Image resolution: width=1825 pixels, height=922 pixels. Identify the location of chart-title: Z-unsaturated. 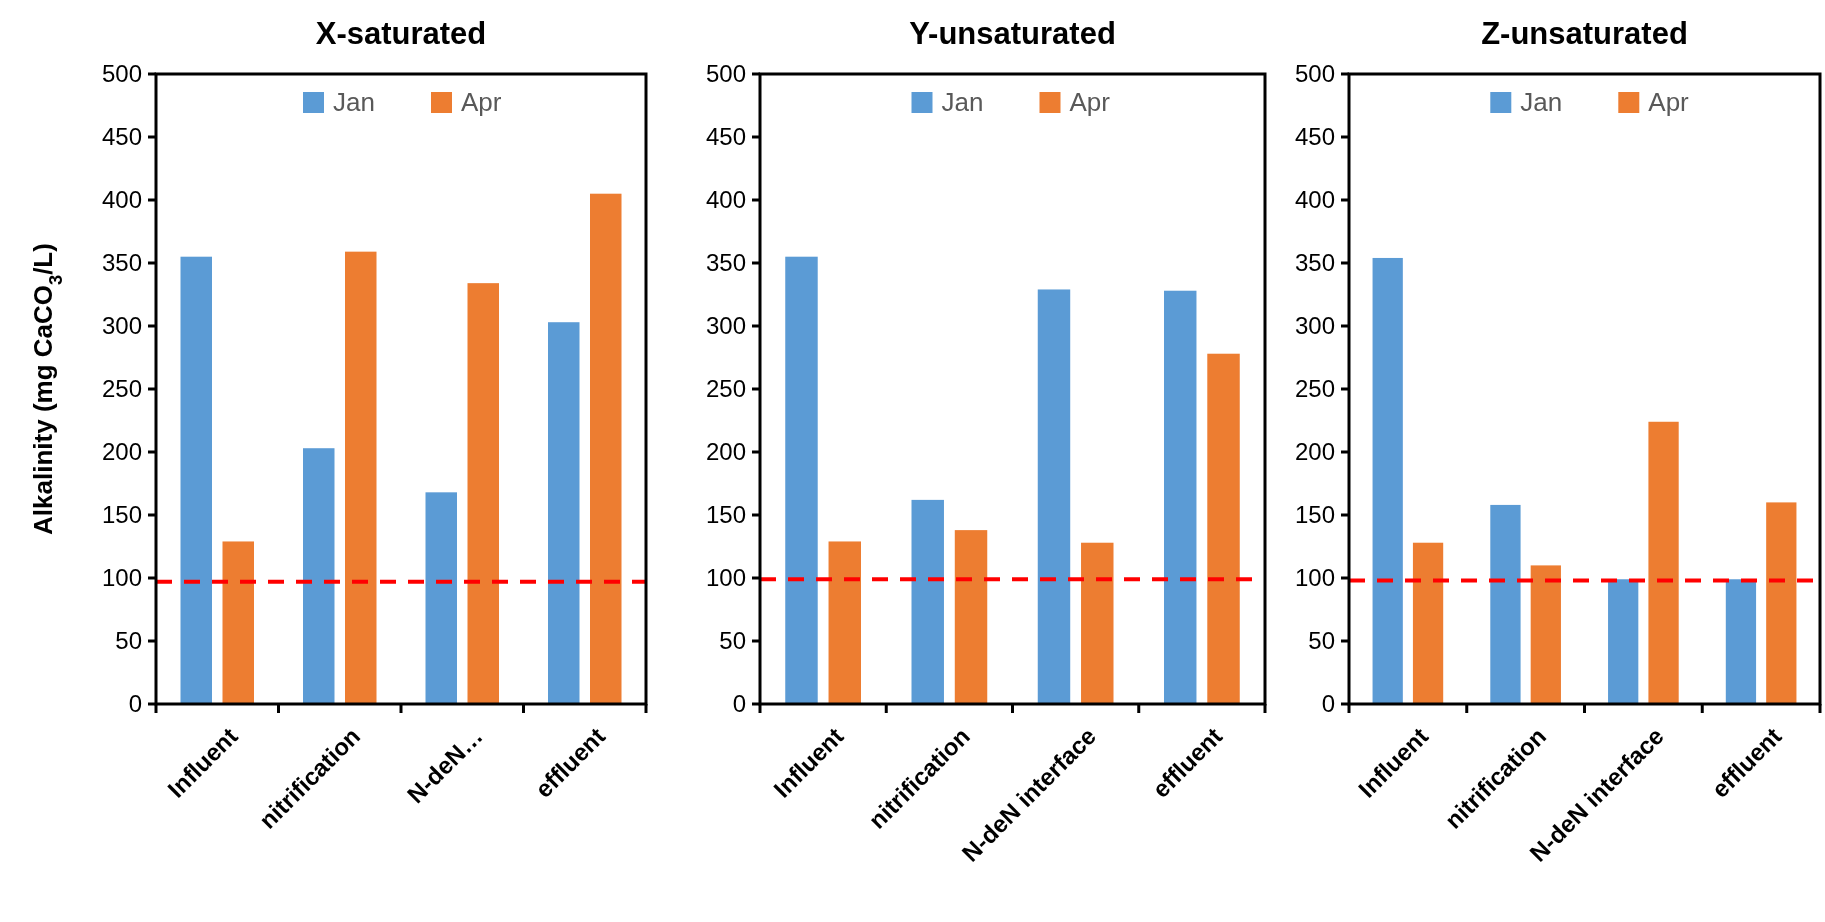
(1584, 33).